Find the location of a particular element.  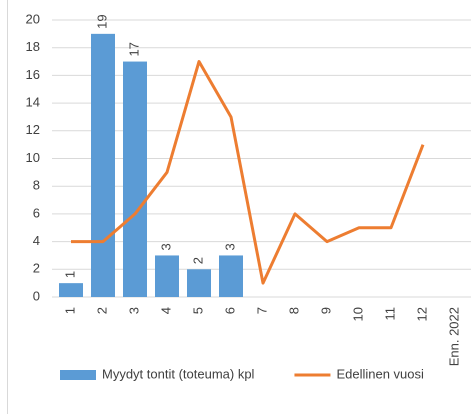

x-tick-label: 10 is located at coordinates (357, 314).